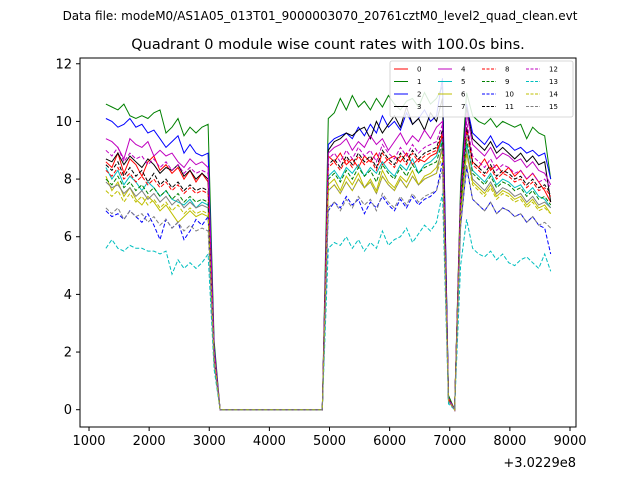 The height and width of the screenshot is (480, 640). Describe the element at coordinates (88, 441) in the screenshot. I see `x-tick-label: 1000` at that location.